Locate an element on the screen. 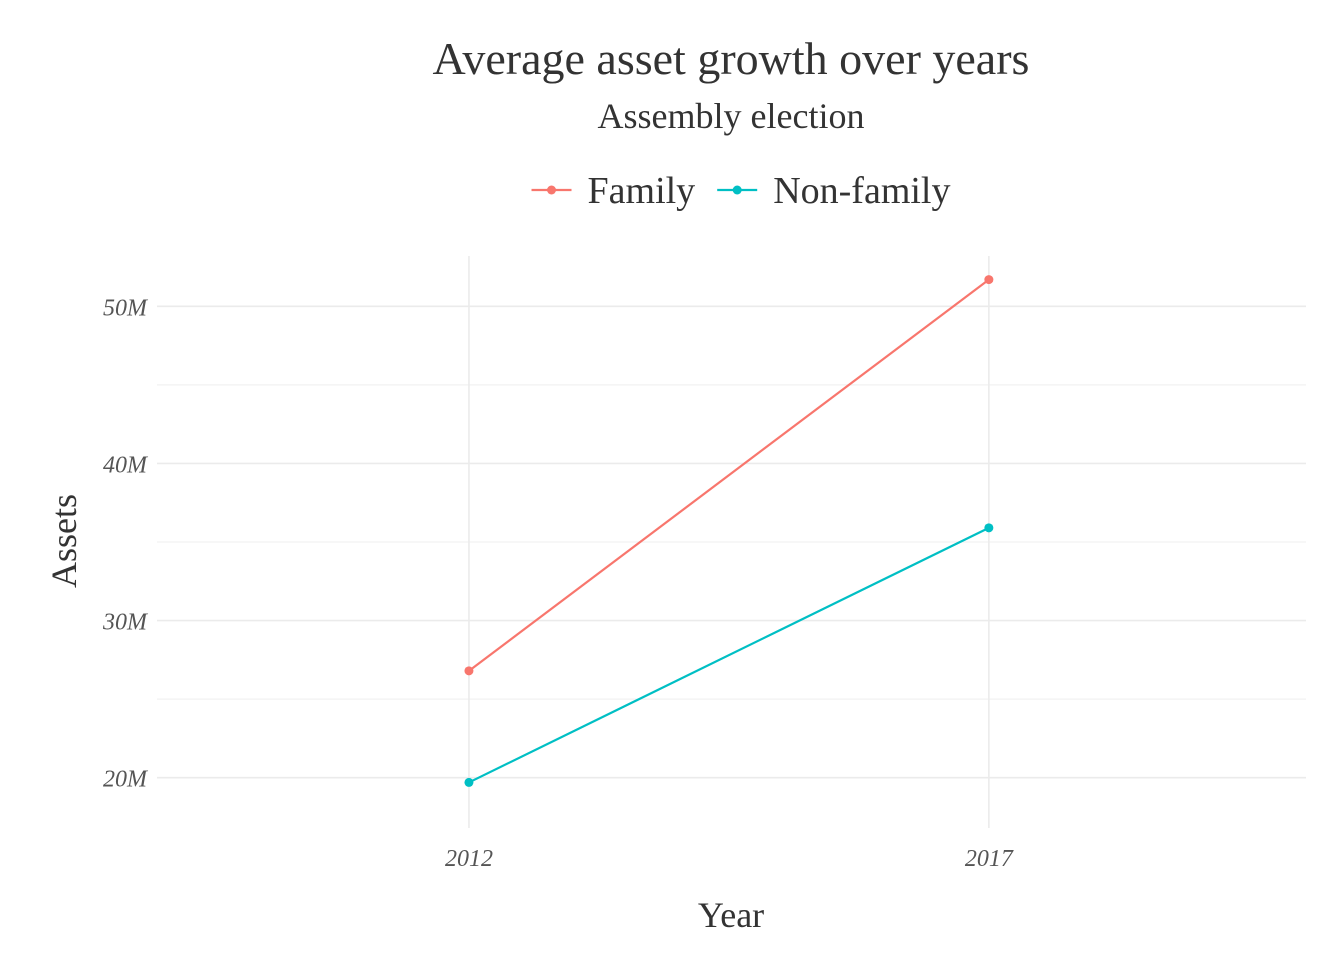 This screenshot has width=1344, height=960. legend-label: Family is located at coordinates (642, 191).